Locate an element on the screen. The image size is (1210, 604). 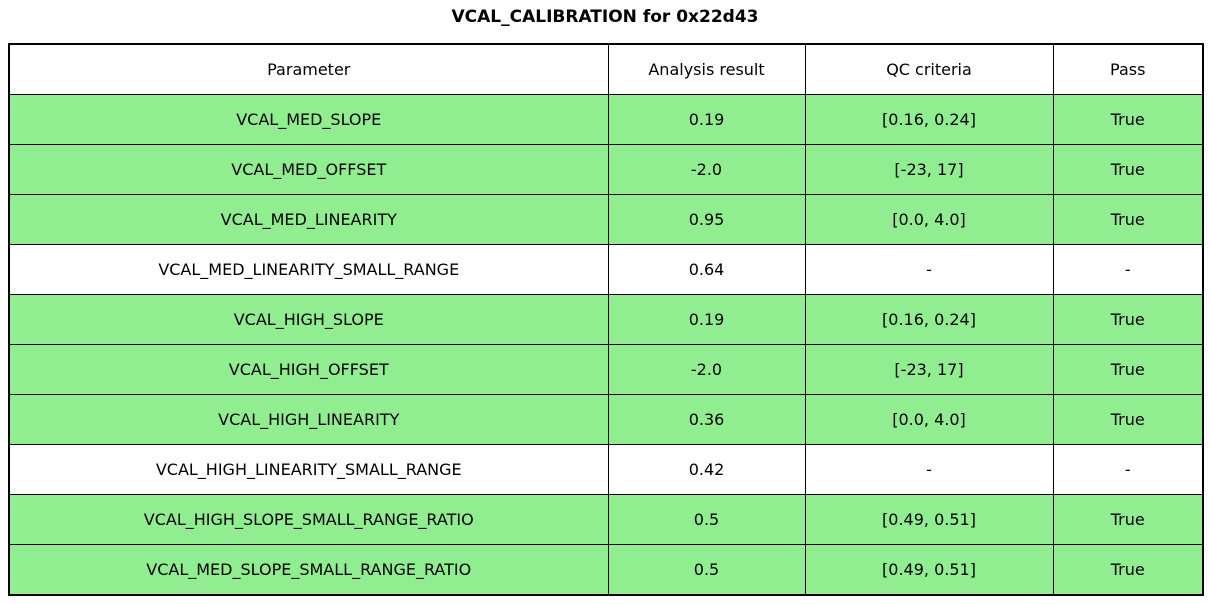
column-header-parameter: Parameter is located at coordinates (308, 69).